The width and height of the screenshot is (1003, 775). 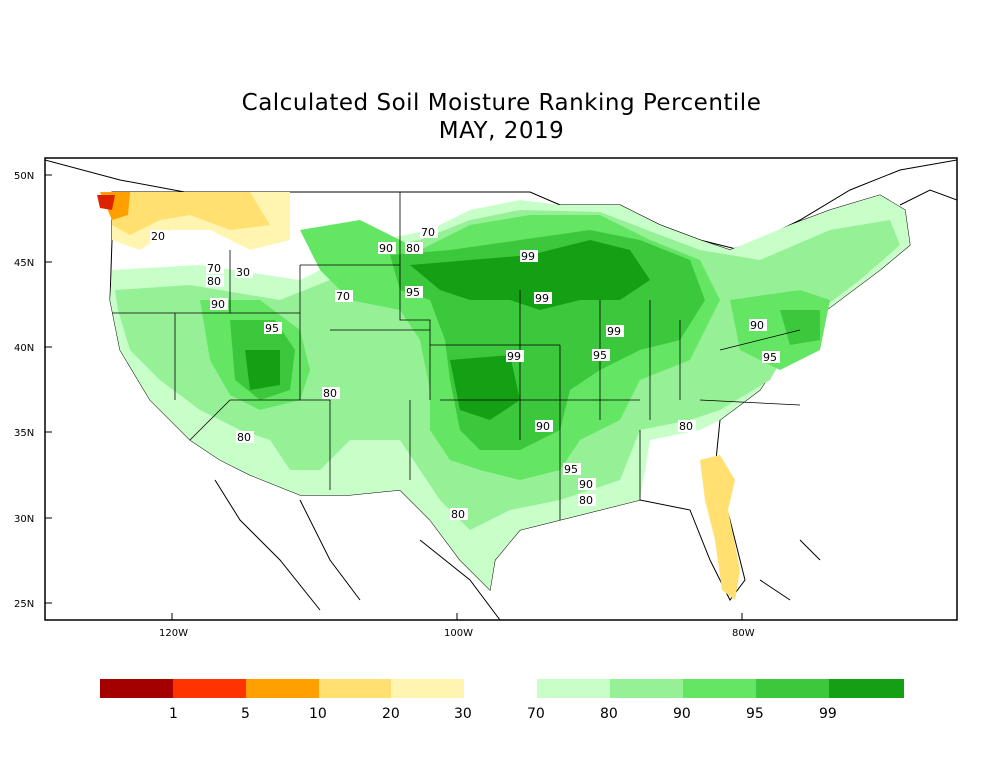 What do you see at coordinates (24, 604) in the screenshot?
I see `lat-label: 25N` at bounding box center [24, 604].